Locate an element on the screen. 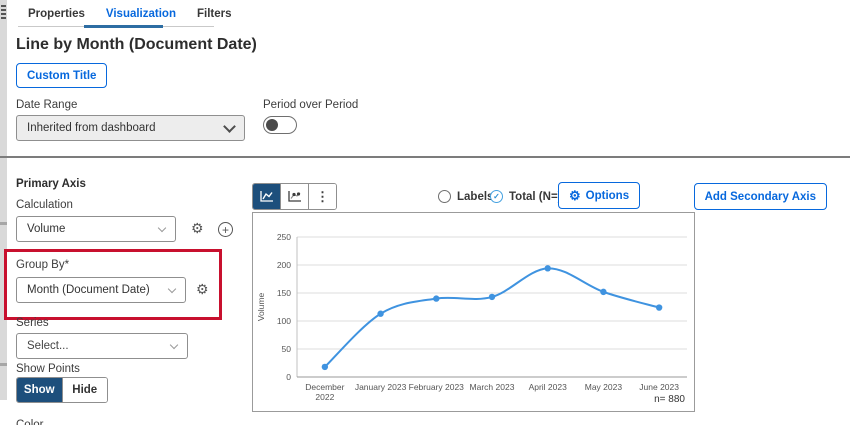 The width and height of the screenshot is (850, 425). show-points-show-button: Show is located at coordinates (39, 390).